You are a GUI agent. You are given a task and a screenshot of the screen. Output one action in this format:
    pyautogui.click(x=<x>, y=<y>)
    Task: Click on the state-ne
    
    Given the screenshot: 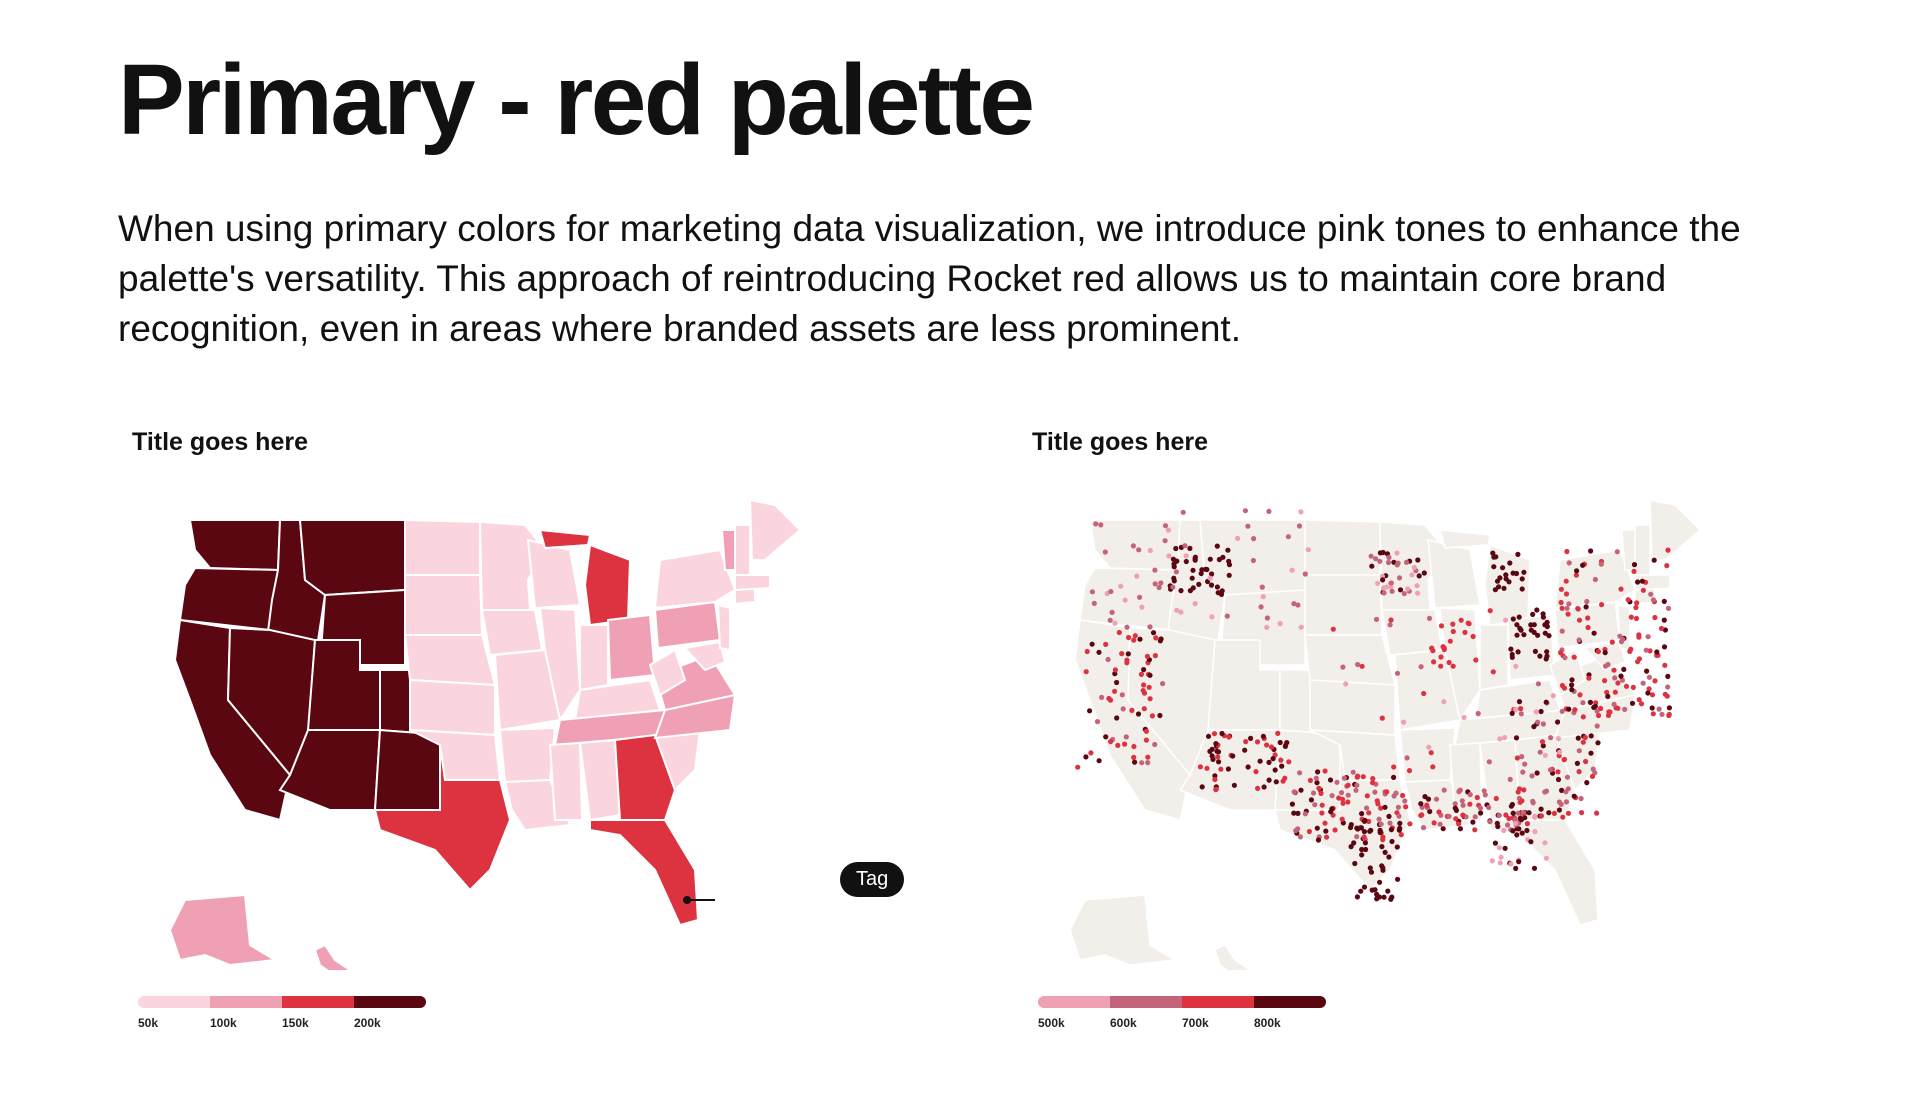 What is the action you would take?
    pyautogui.click(x=450, y=660)
    